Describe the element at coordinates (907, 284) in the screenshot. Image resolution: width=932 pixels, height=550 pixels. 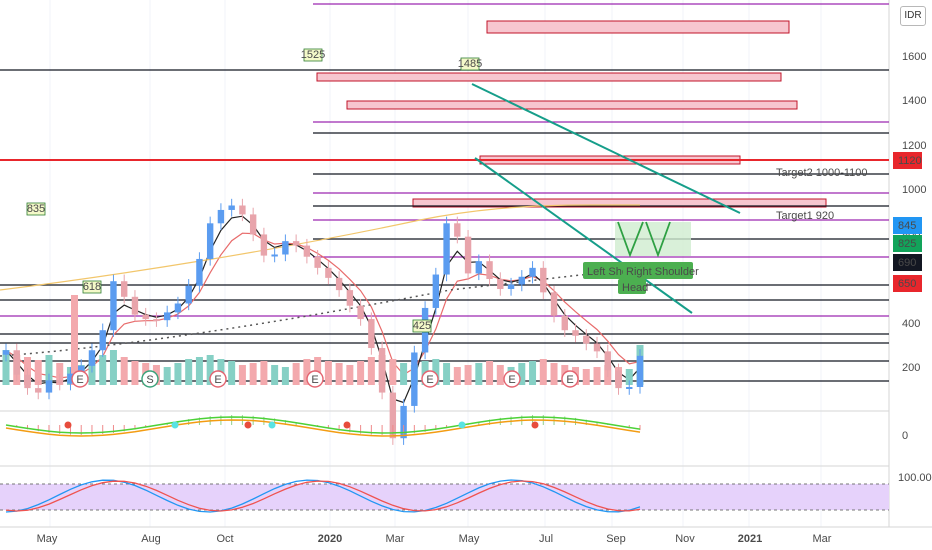
I see `price-badge-label: 650` at that location.